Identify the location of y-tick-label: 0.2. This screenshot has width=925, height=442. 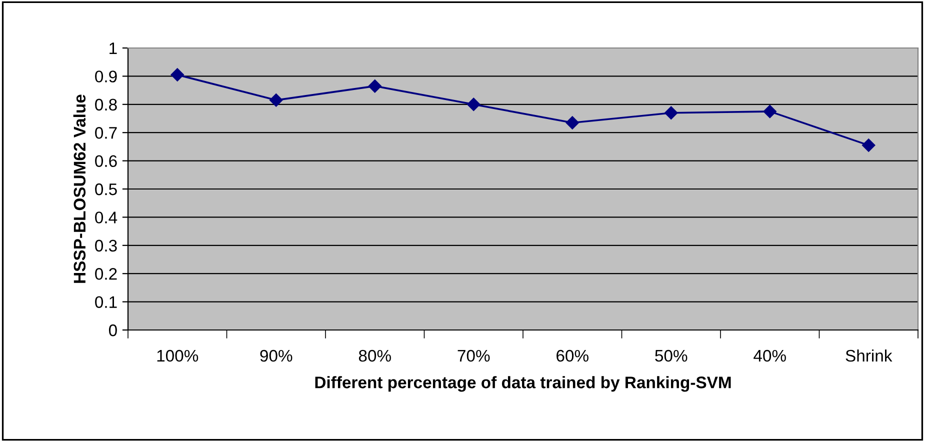
(106, 274).